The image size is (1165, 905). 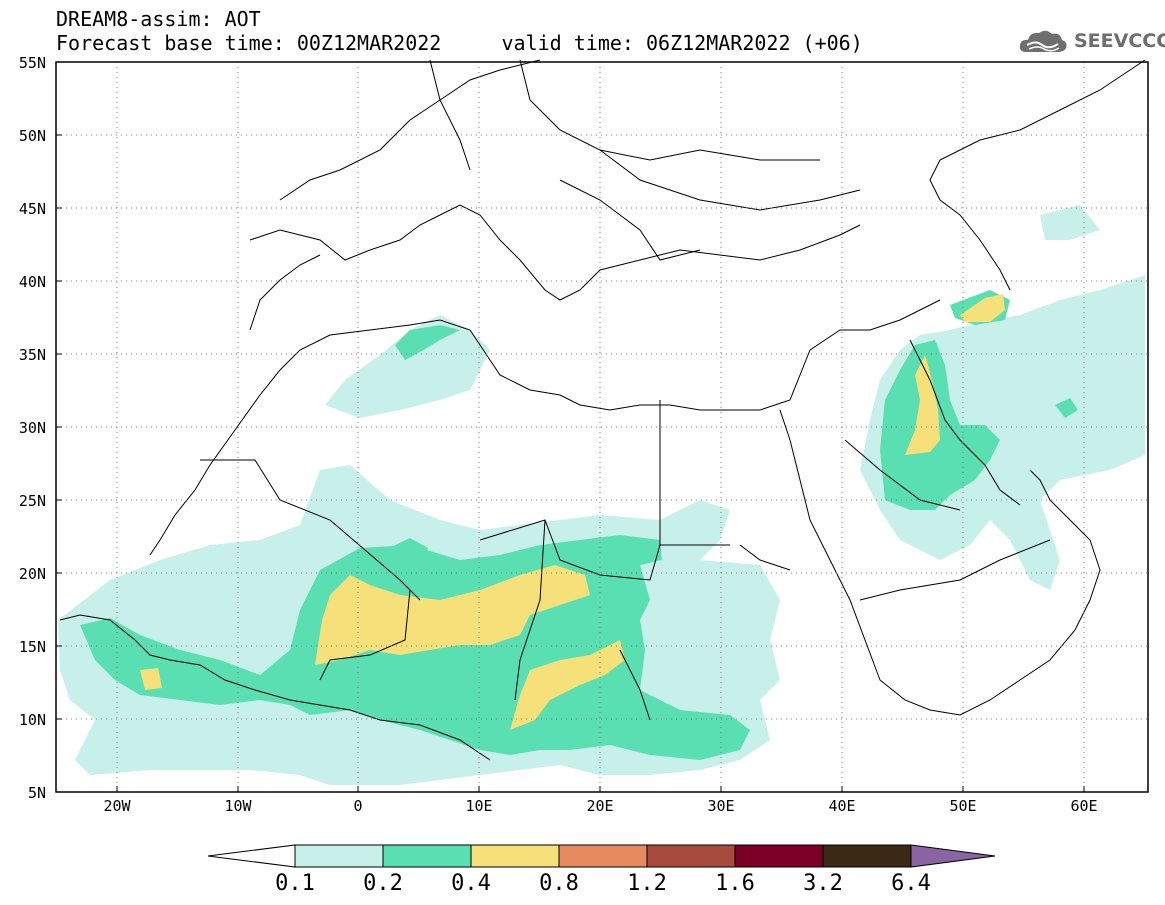 I want to click on lat-label: 55N, so click(x=32, y=63).